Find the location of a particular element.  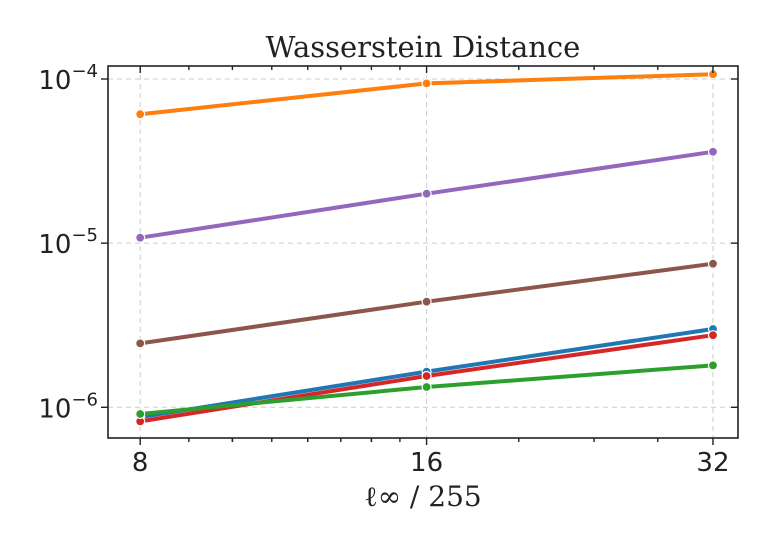

x-tick-label: 32 is located at coordinates (712, 463).